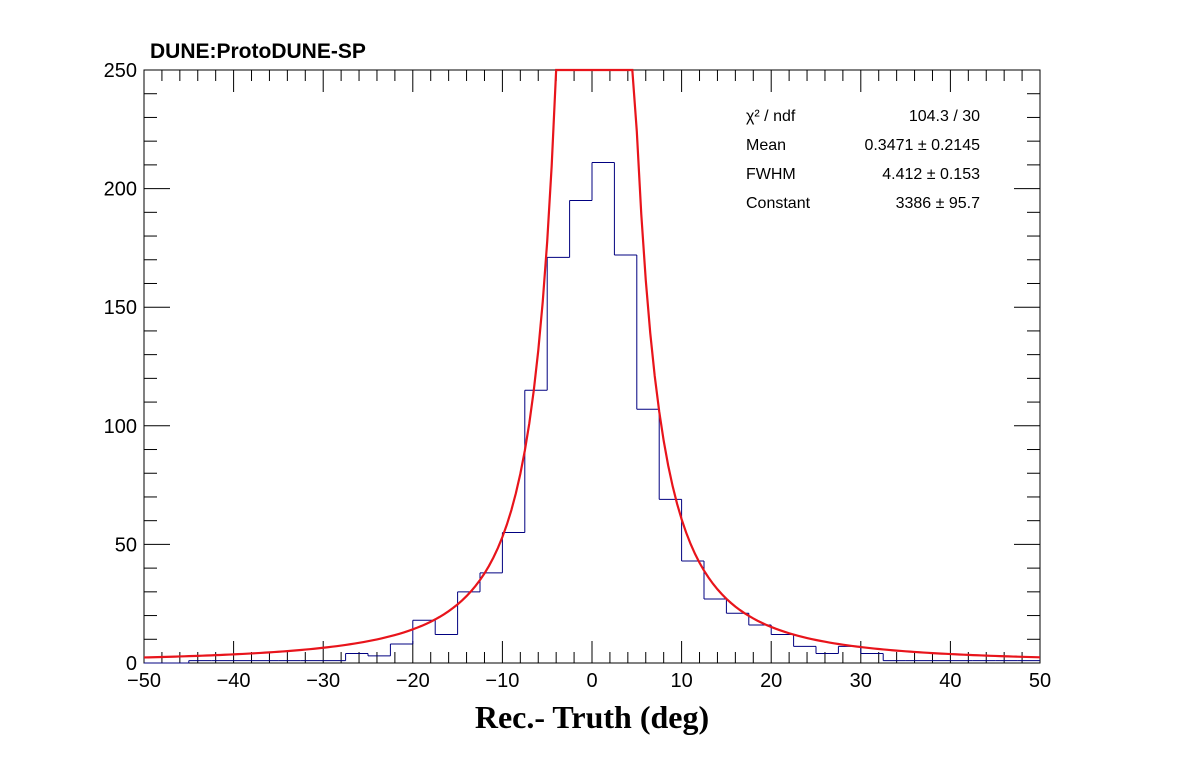 The width and height of the screenshot is (1196, 772). What do you see at coordinates (592, 717) in the screenshot?
I see `x-axis-label: Rec.- Truth (deg)` at bounding box center [592, 717].